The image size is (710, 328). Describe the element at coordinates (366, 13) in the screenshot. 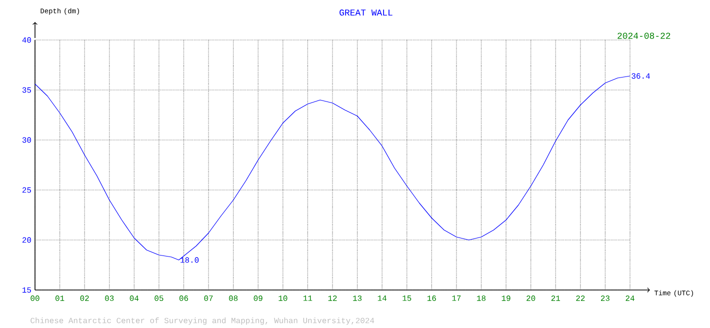

I see `chart-title: GREAT WALL` at that location.